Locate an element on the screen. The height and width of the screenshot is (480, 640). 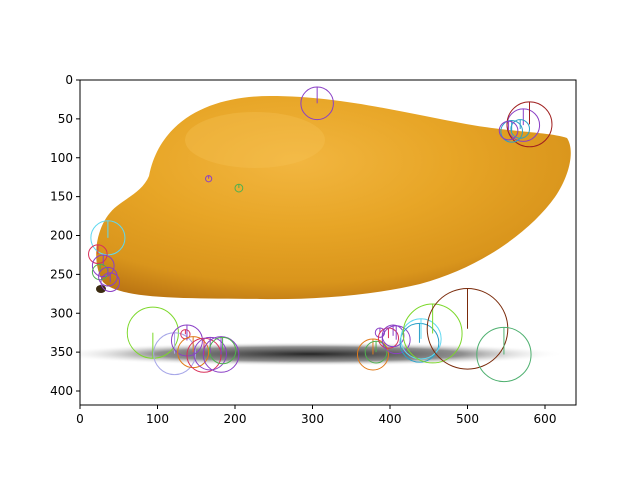
y-tick-label: 150 is located at coordinates (61, 197).